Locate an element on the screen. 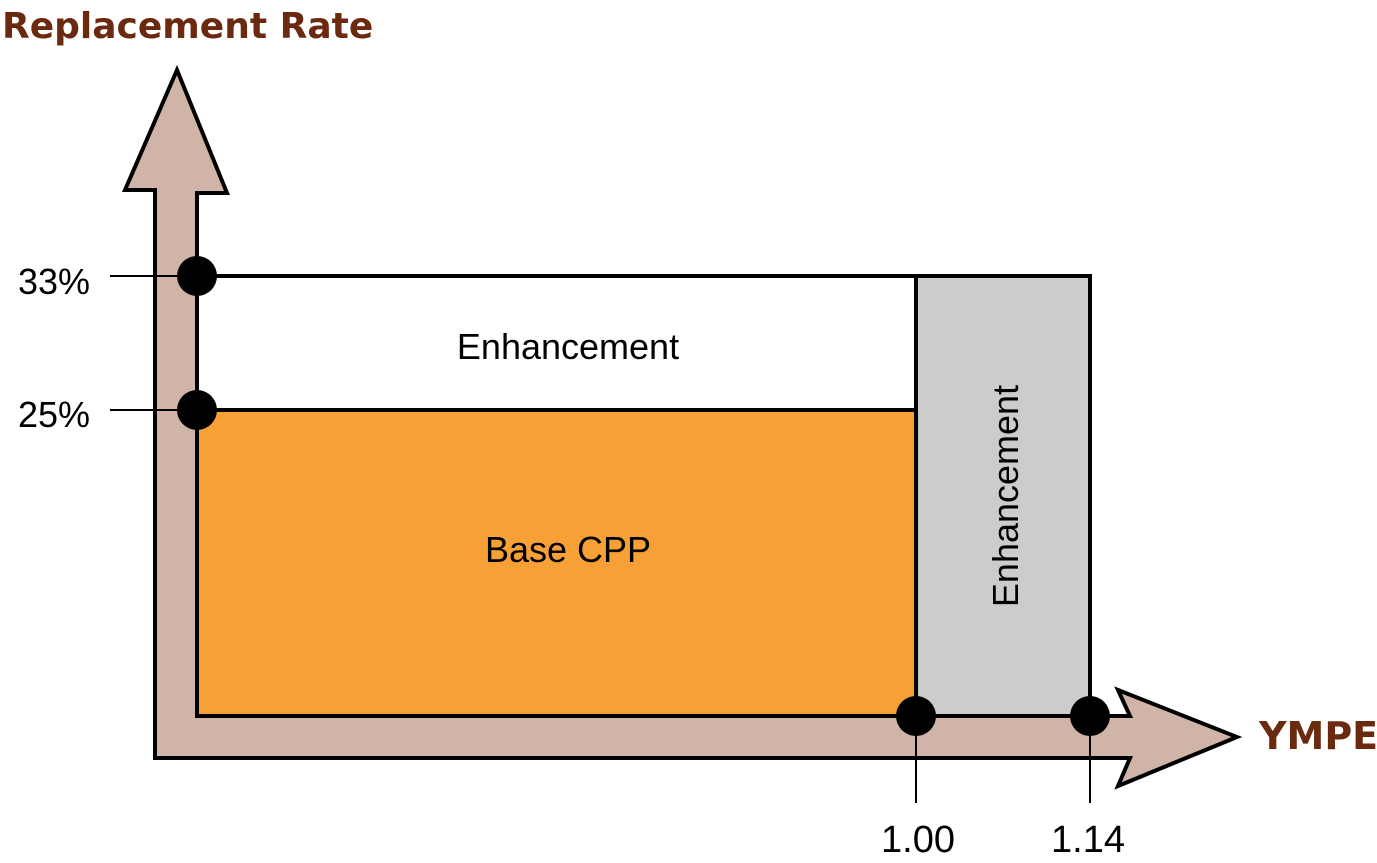 This screenshot has height=863, width=1377. enhancement-side-label: Enhancement is located at coordinates (1005, 496).